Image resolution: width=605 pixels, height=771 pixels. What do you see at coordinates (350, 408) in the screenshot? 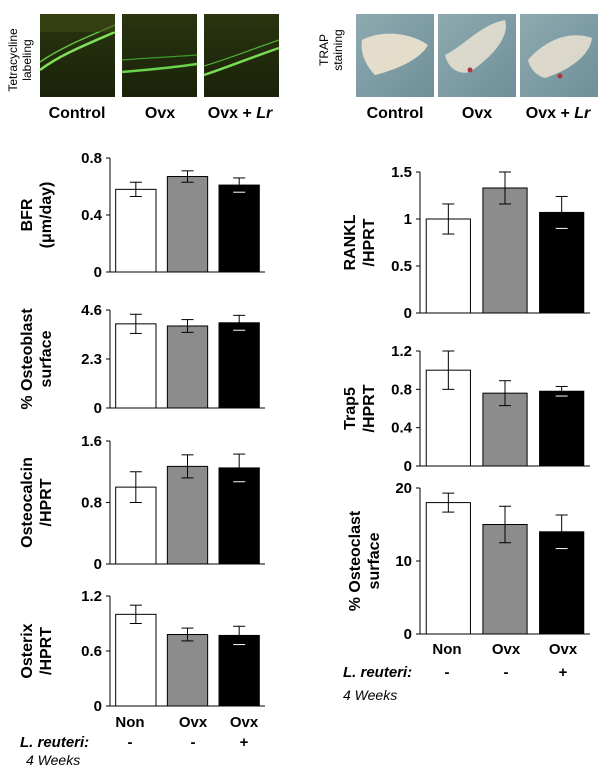
I see `y-axis-label: Trap5` at bounding box center [350, 408].